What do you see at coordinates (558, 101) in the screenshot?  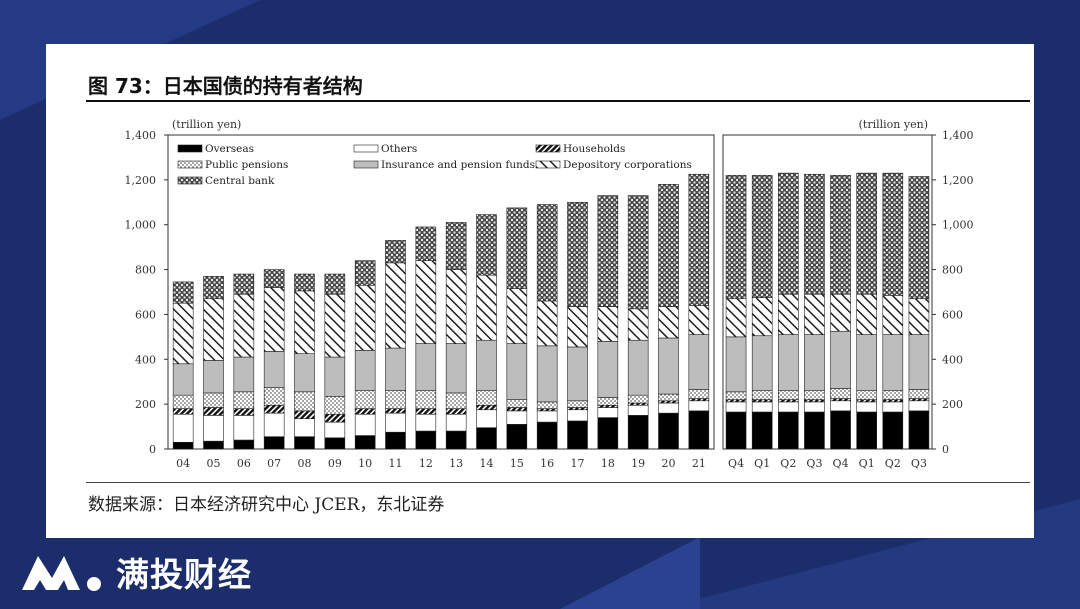 I see `title-rule` at bounding box center [558, 101].